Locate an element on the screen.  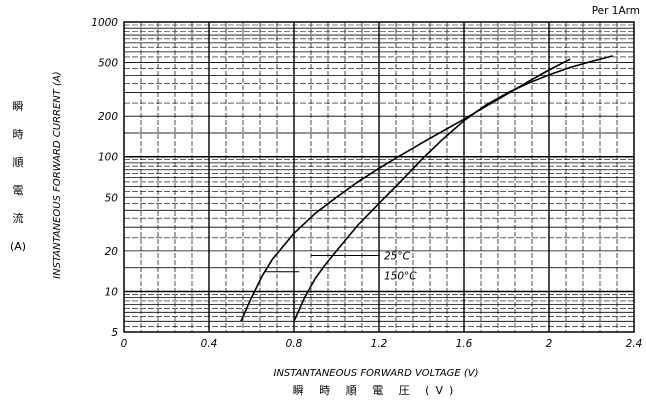
x-tick-label: 0.4 is located at coordinates (209, 344).